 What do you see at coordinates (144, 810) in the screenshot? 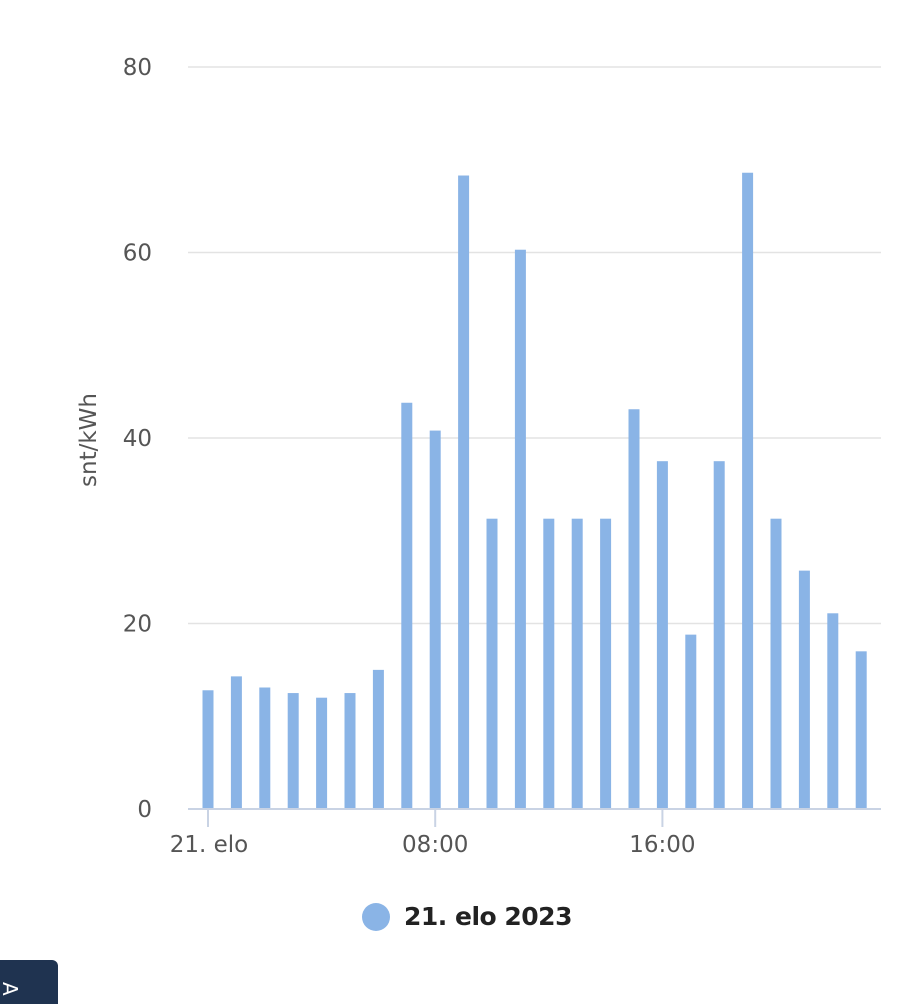
I see `y-tick-label: 0` at bounding box center [144, 810].